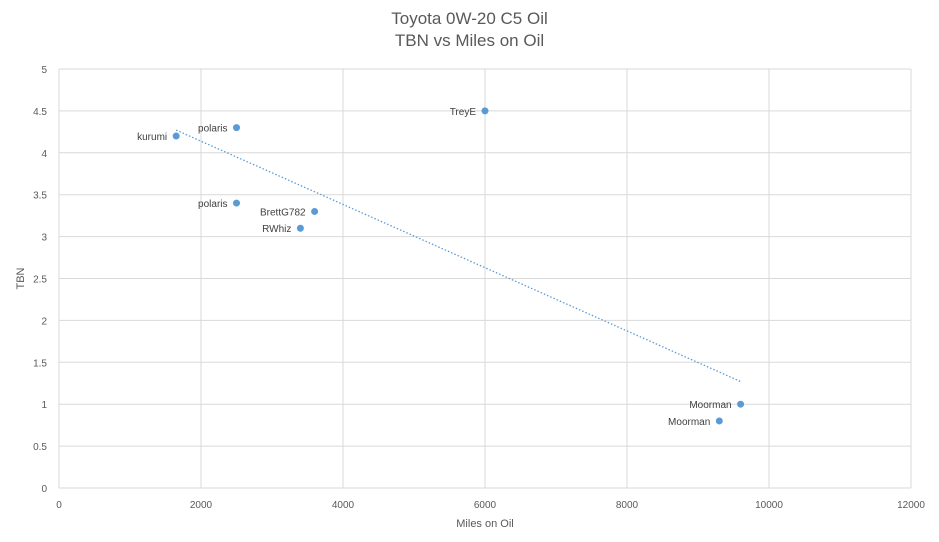 The image size is (939, 542). Describe the element at coordinates (152, 137) in the screenshot. I see `data-label: kurumi` at that location.